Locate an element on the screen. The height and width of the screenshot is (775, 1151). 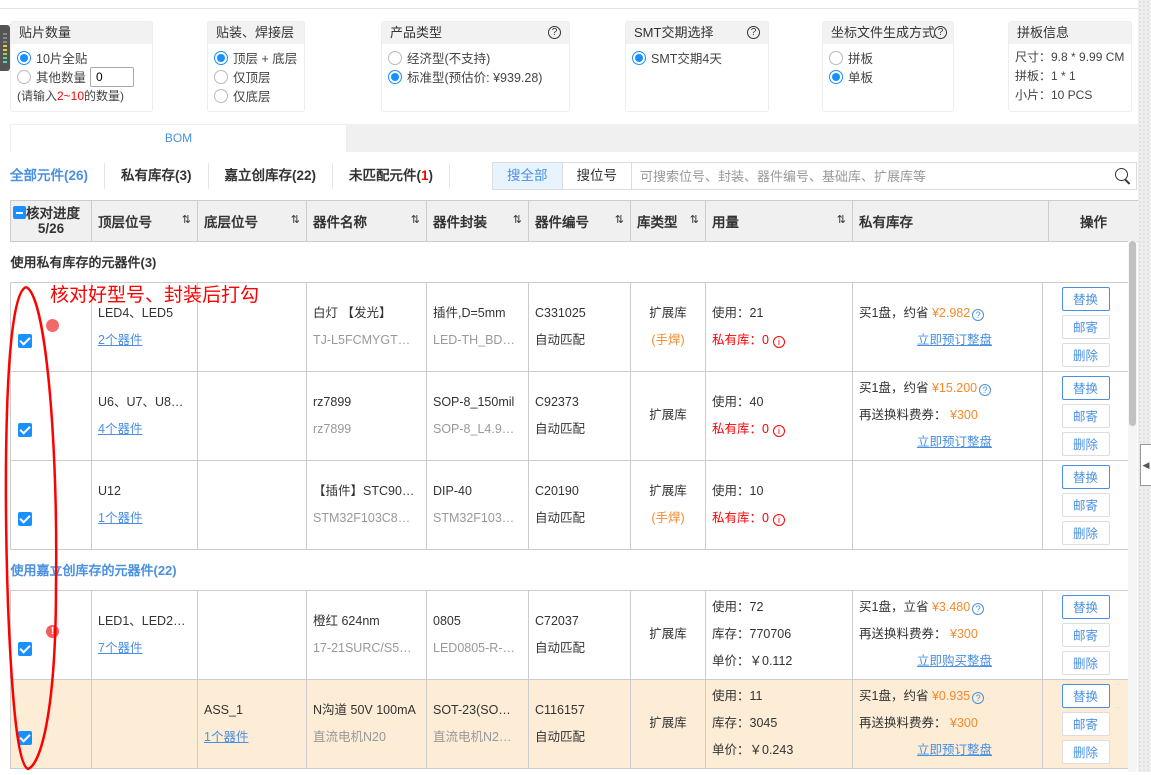
search-icon is located at coordinates (1123, 176).